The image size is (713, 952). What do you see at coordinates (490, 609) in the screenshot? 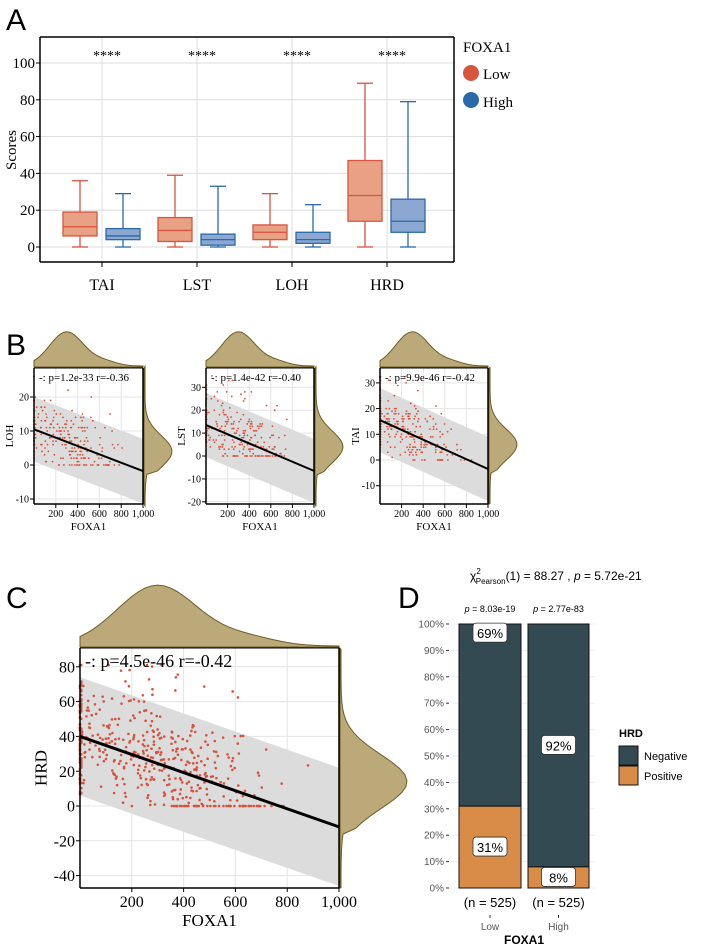
I see `category-p-value: p = 8.03e-19` at bounding box center [490, 609].